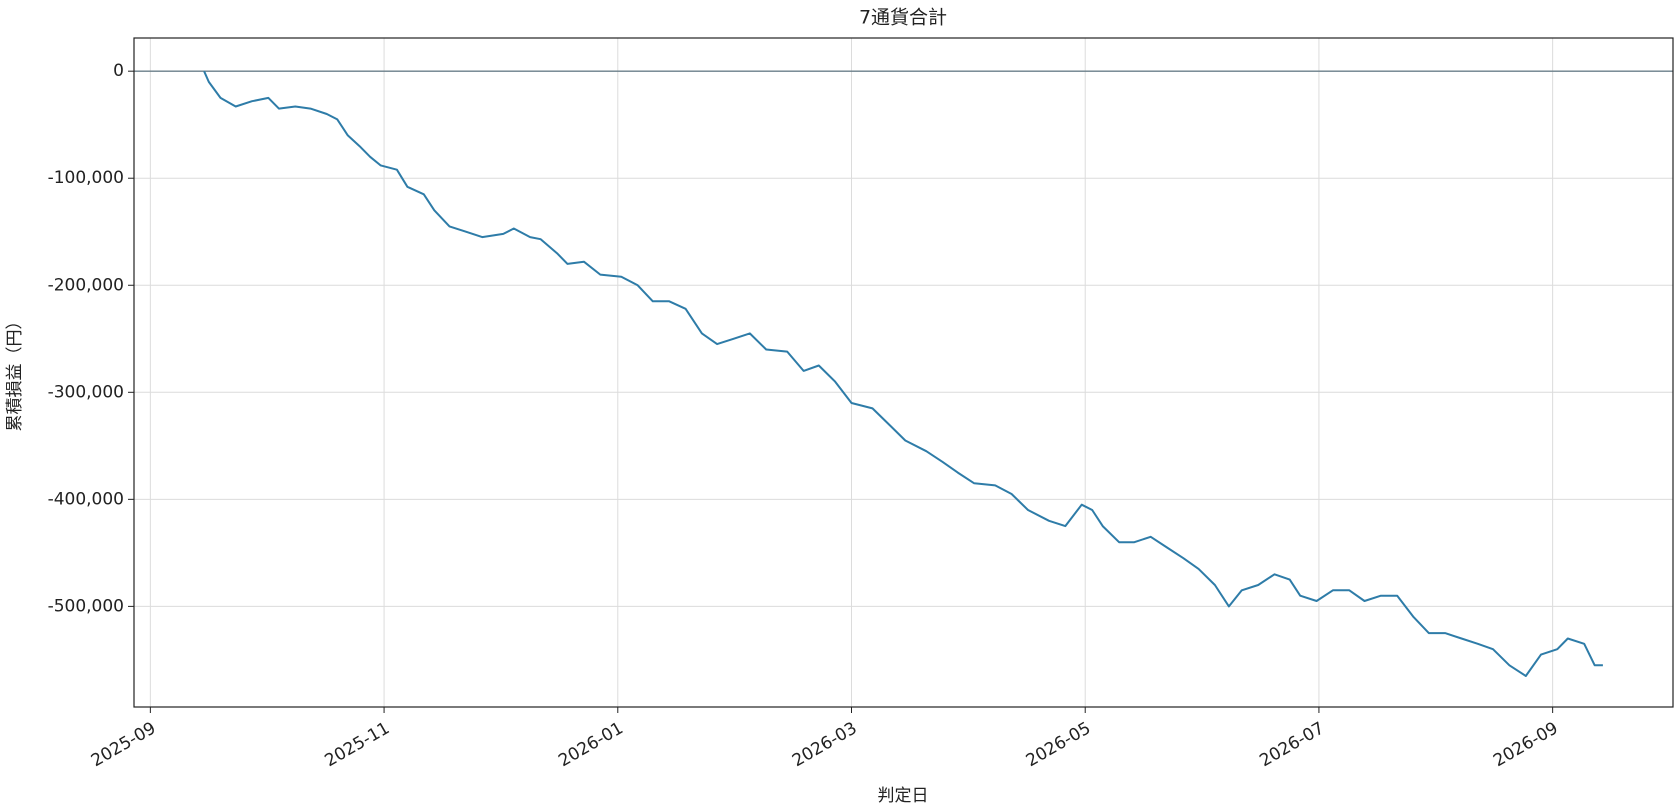  I want to click on y-tick-label: -300,000, so click(86, 392).